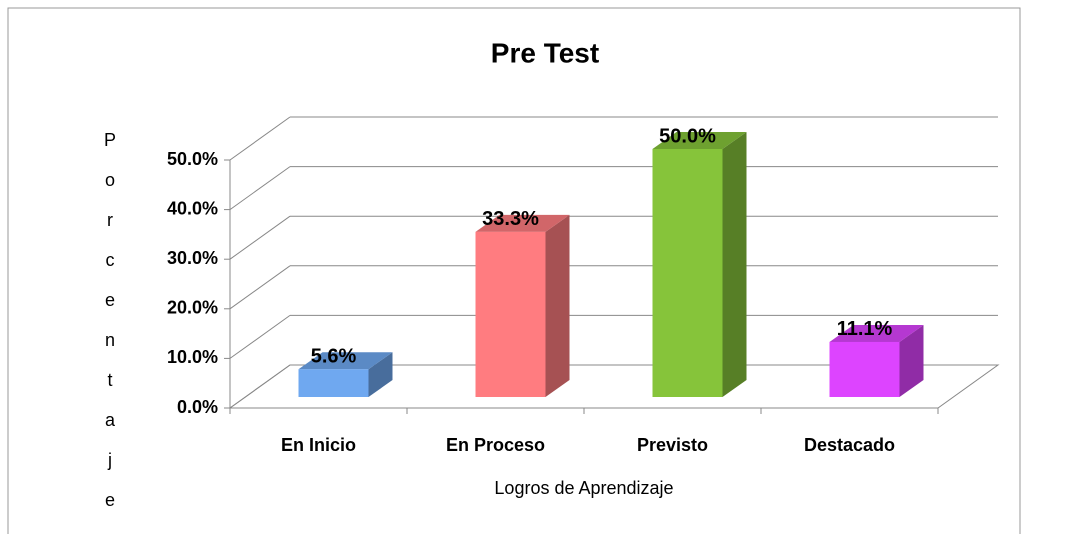 This screenshot has width=1076, height=534. What do you see at coordinates (192, 308) in the screenshot?
I see `y-tick-label: 20.0%` at bounding box center [192, 308].